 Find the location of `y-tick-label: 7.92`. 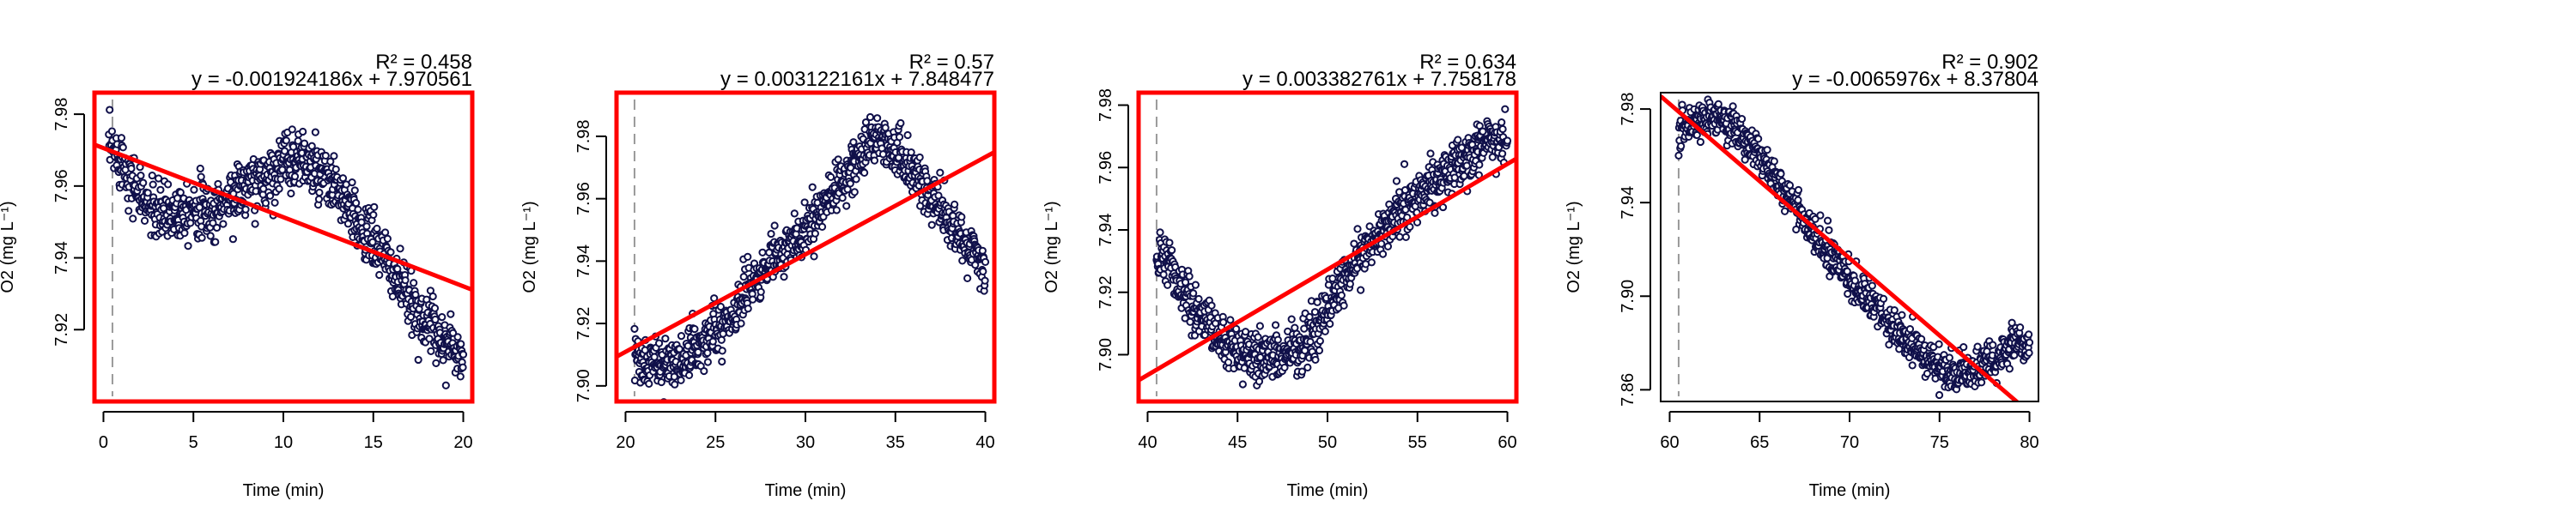

y-tick-label: 7.92 is located at coordinates (61, 330).